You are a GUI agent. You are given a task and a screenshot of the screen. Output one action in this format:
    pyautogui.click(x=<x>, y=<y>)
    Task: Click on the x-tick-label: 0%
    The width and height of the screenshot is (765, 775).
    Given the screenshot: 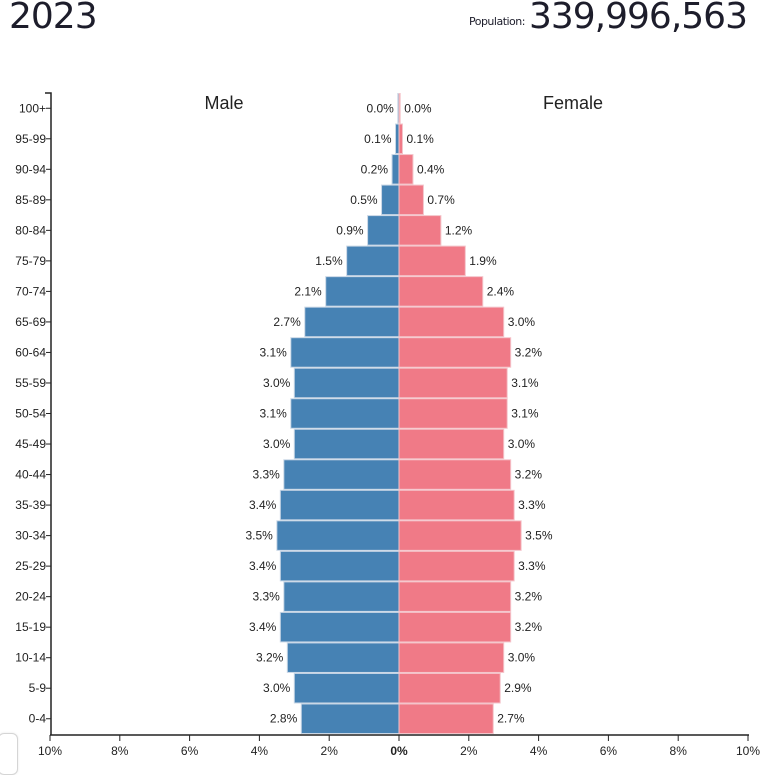 What is the action you would take?
    pyautogui.click(x=399, y=751)
    